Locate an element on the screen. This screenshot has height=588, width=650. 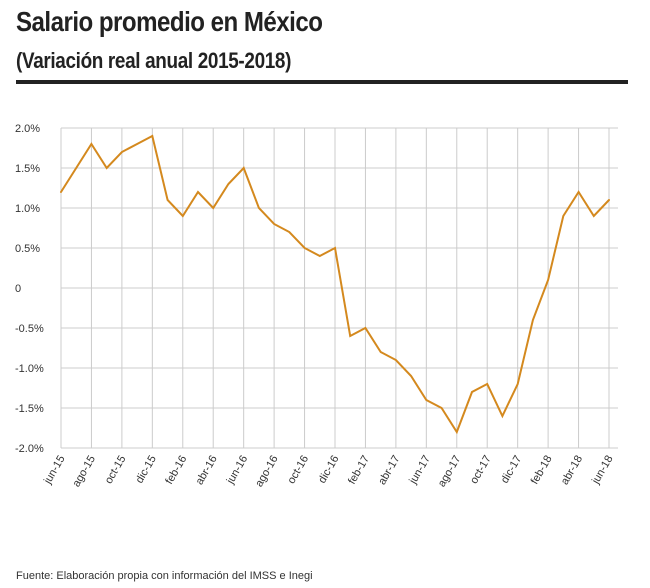
chart-title: Salario promedio en México is located at coordinates (169, 21).